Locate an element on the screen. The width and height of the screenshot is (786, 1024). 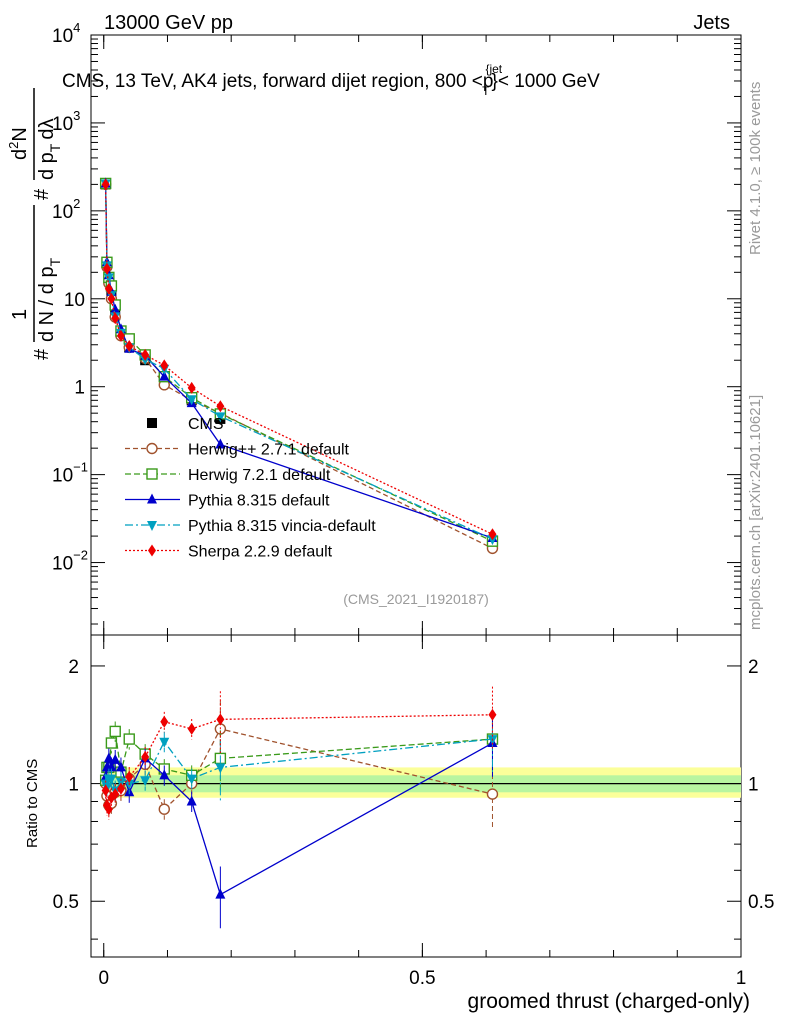
legend-entry: Herwig 7.2.1 default is located at coordinates (259, 475).